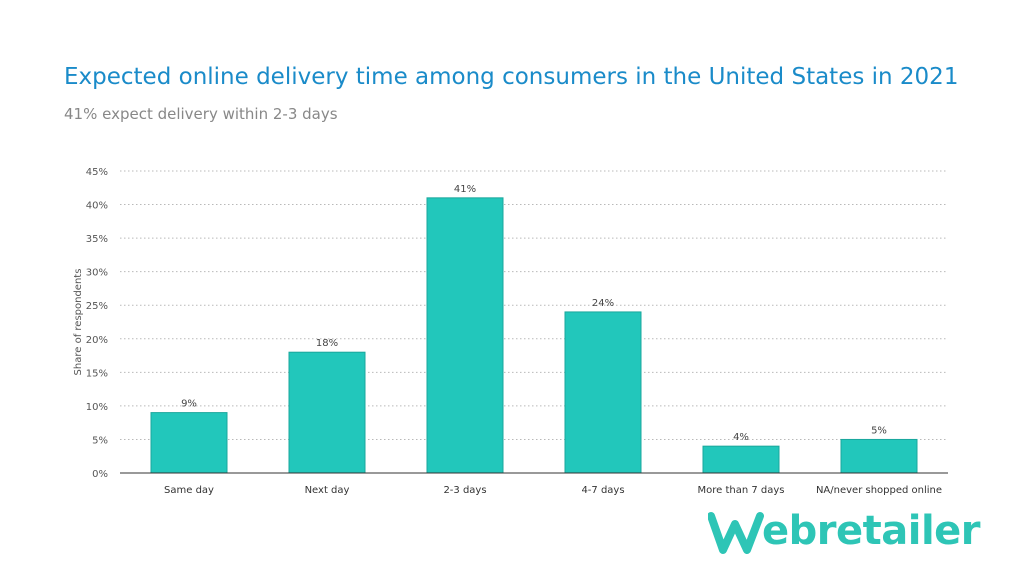 This screenshot has width=1024, height=576. Describe the element at coordinates (97, 340) in the screenshot. I see `y-tick-label: 20%` at that location.